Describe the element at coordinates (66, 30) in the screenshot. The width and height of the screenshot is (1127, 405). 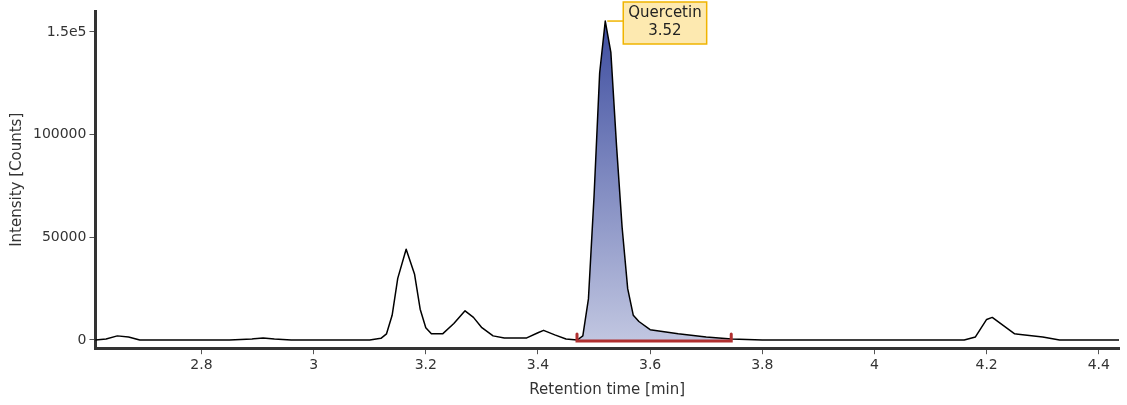
I see `y-tick-label: 1.5e5` at that location.